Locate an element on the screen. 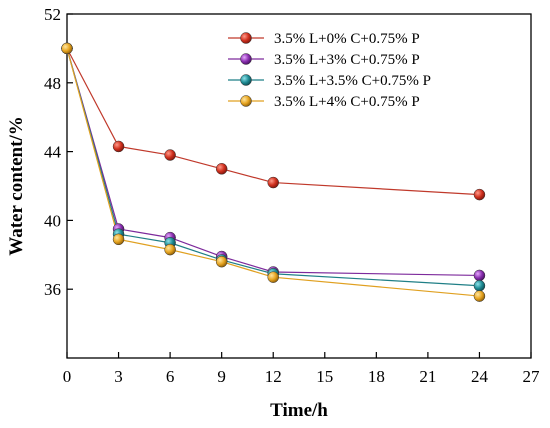 The image size is (550, 428). y-tick-label: 48 is located at coordinates (52, 83).